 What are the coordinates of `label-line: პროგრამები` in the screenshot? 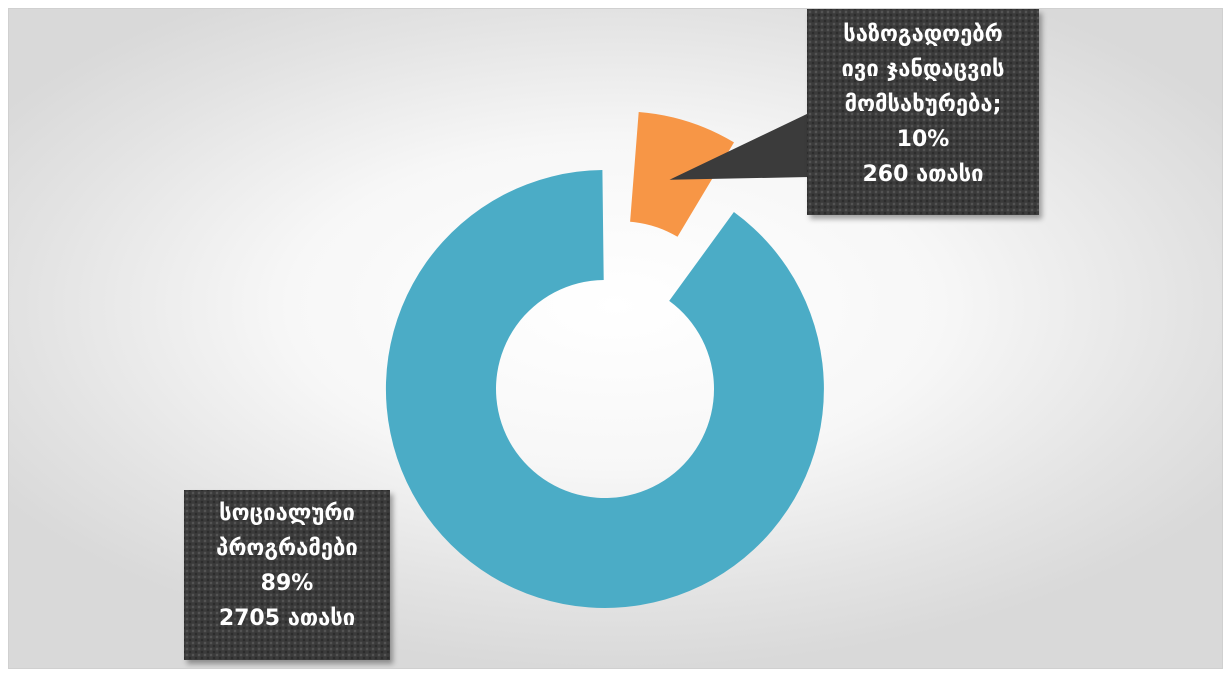 It's located at (287, 548).